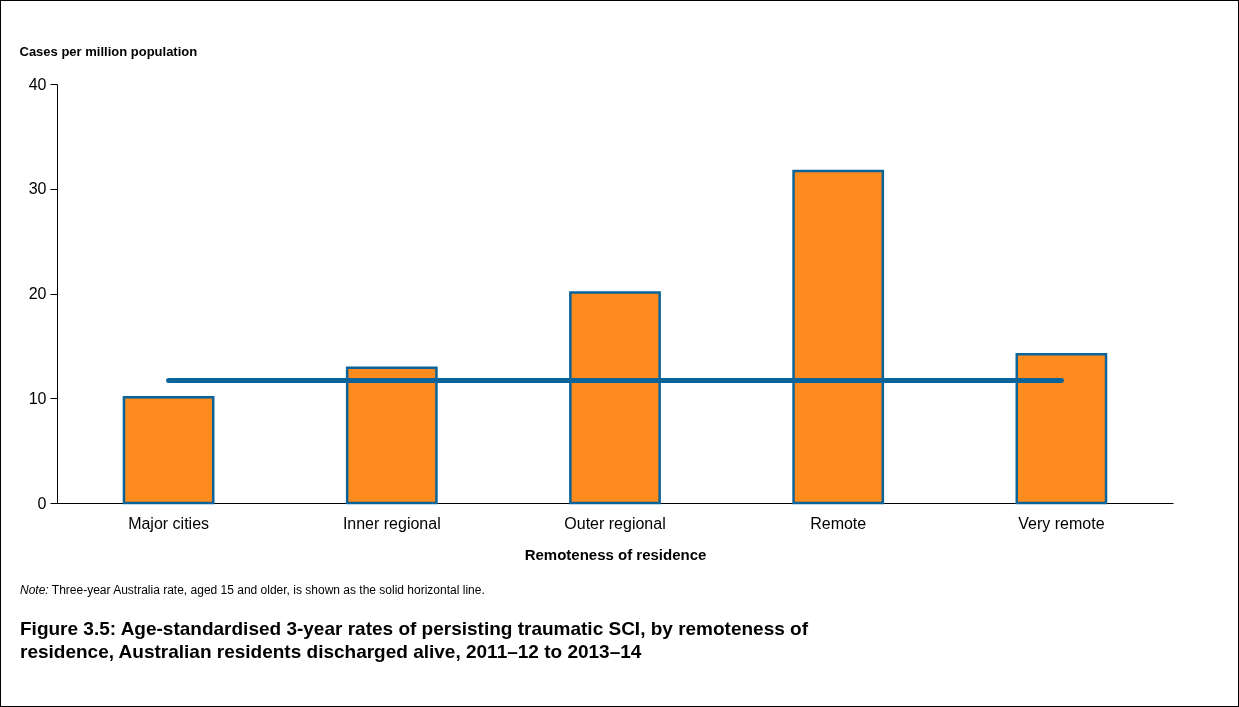  Describe the element at coordinates (252, 590) in the screenshot. I see `text: Note: Three-year Australia rate, aged 15 and older, is shown as the solid horizontal line.` at that location.